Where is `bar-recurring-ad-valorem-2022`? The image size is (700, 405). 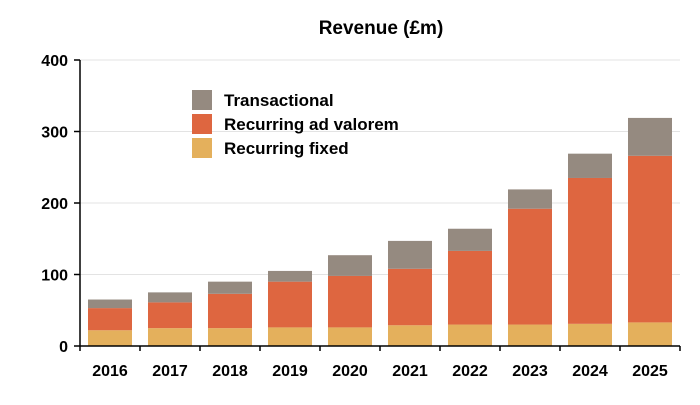
bar-recurring-ad-valorem-2022 is located at coordinates (470, 287).